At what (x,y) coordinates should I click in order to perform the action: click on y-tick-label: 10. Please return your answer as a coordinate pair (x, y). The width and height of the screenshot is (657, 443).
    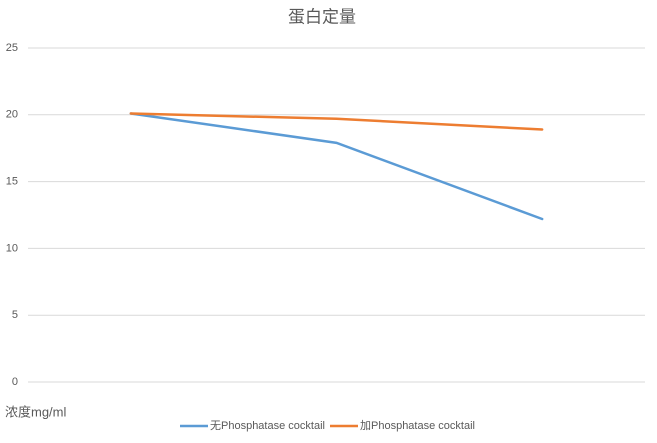
    Looking at the image, I should click on (12, 248).